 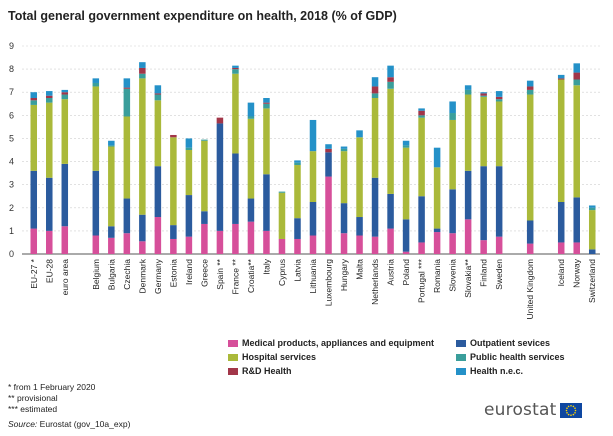 What do you see at coordinates (272, 357) in the screenshot?
I see `legend-item-hospital: Hospital services` at bounding box center [272, 357].